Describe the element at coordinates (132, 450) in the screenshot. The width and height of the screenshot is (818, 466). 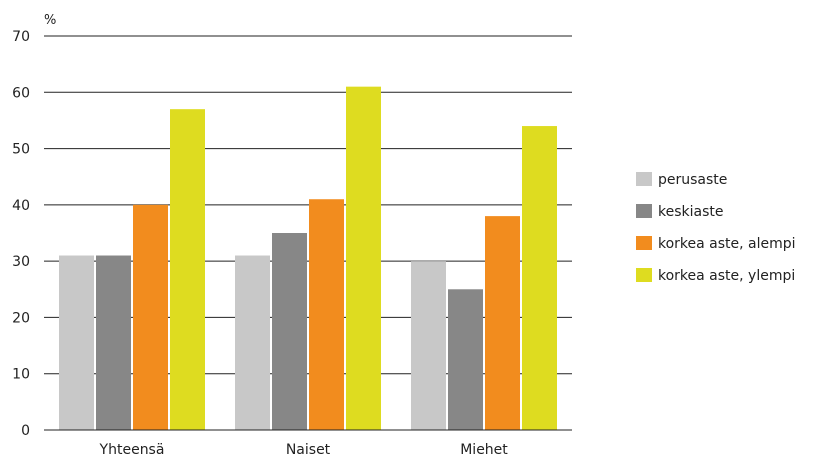
I see `x-category-label: Yhteensä` at that location.